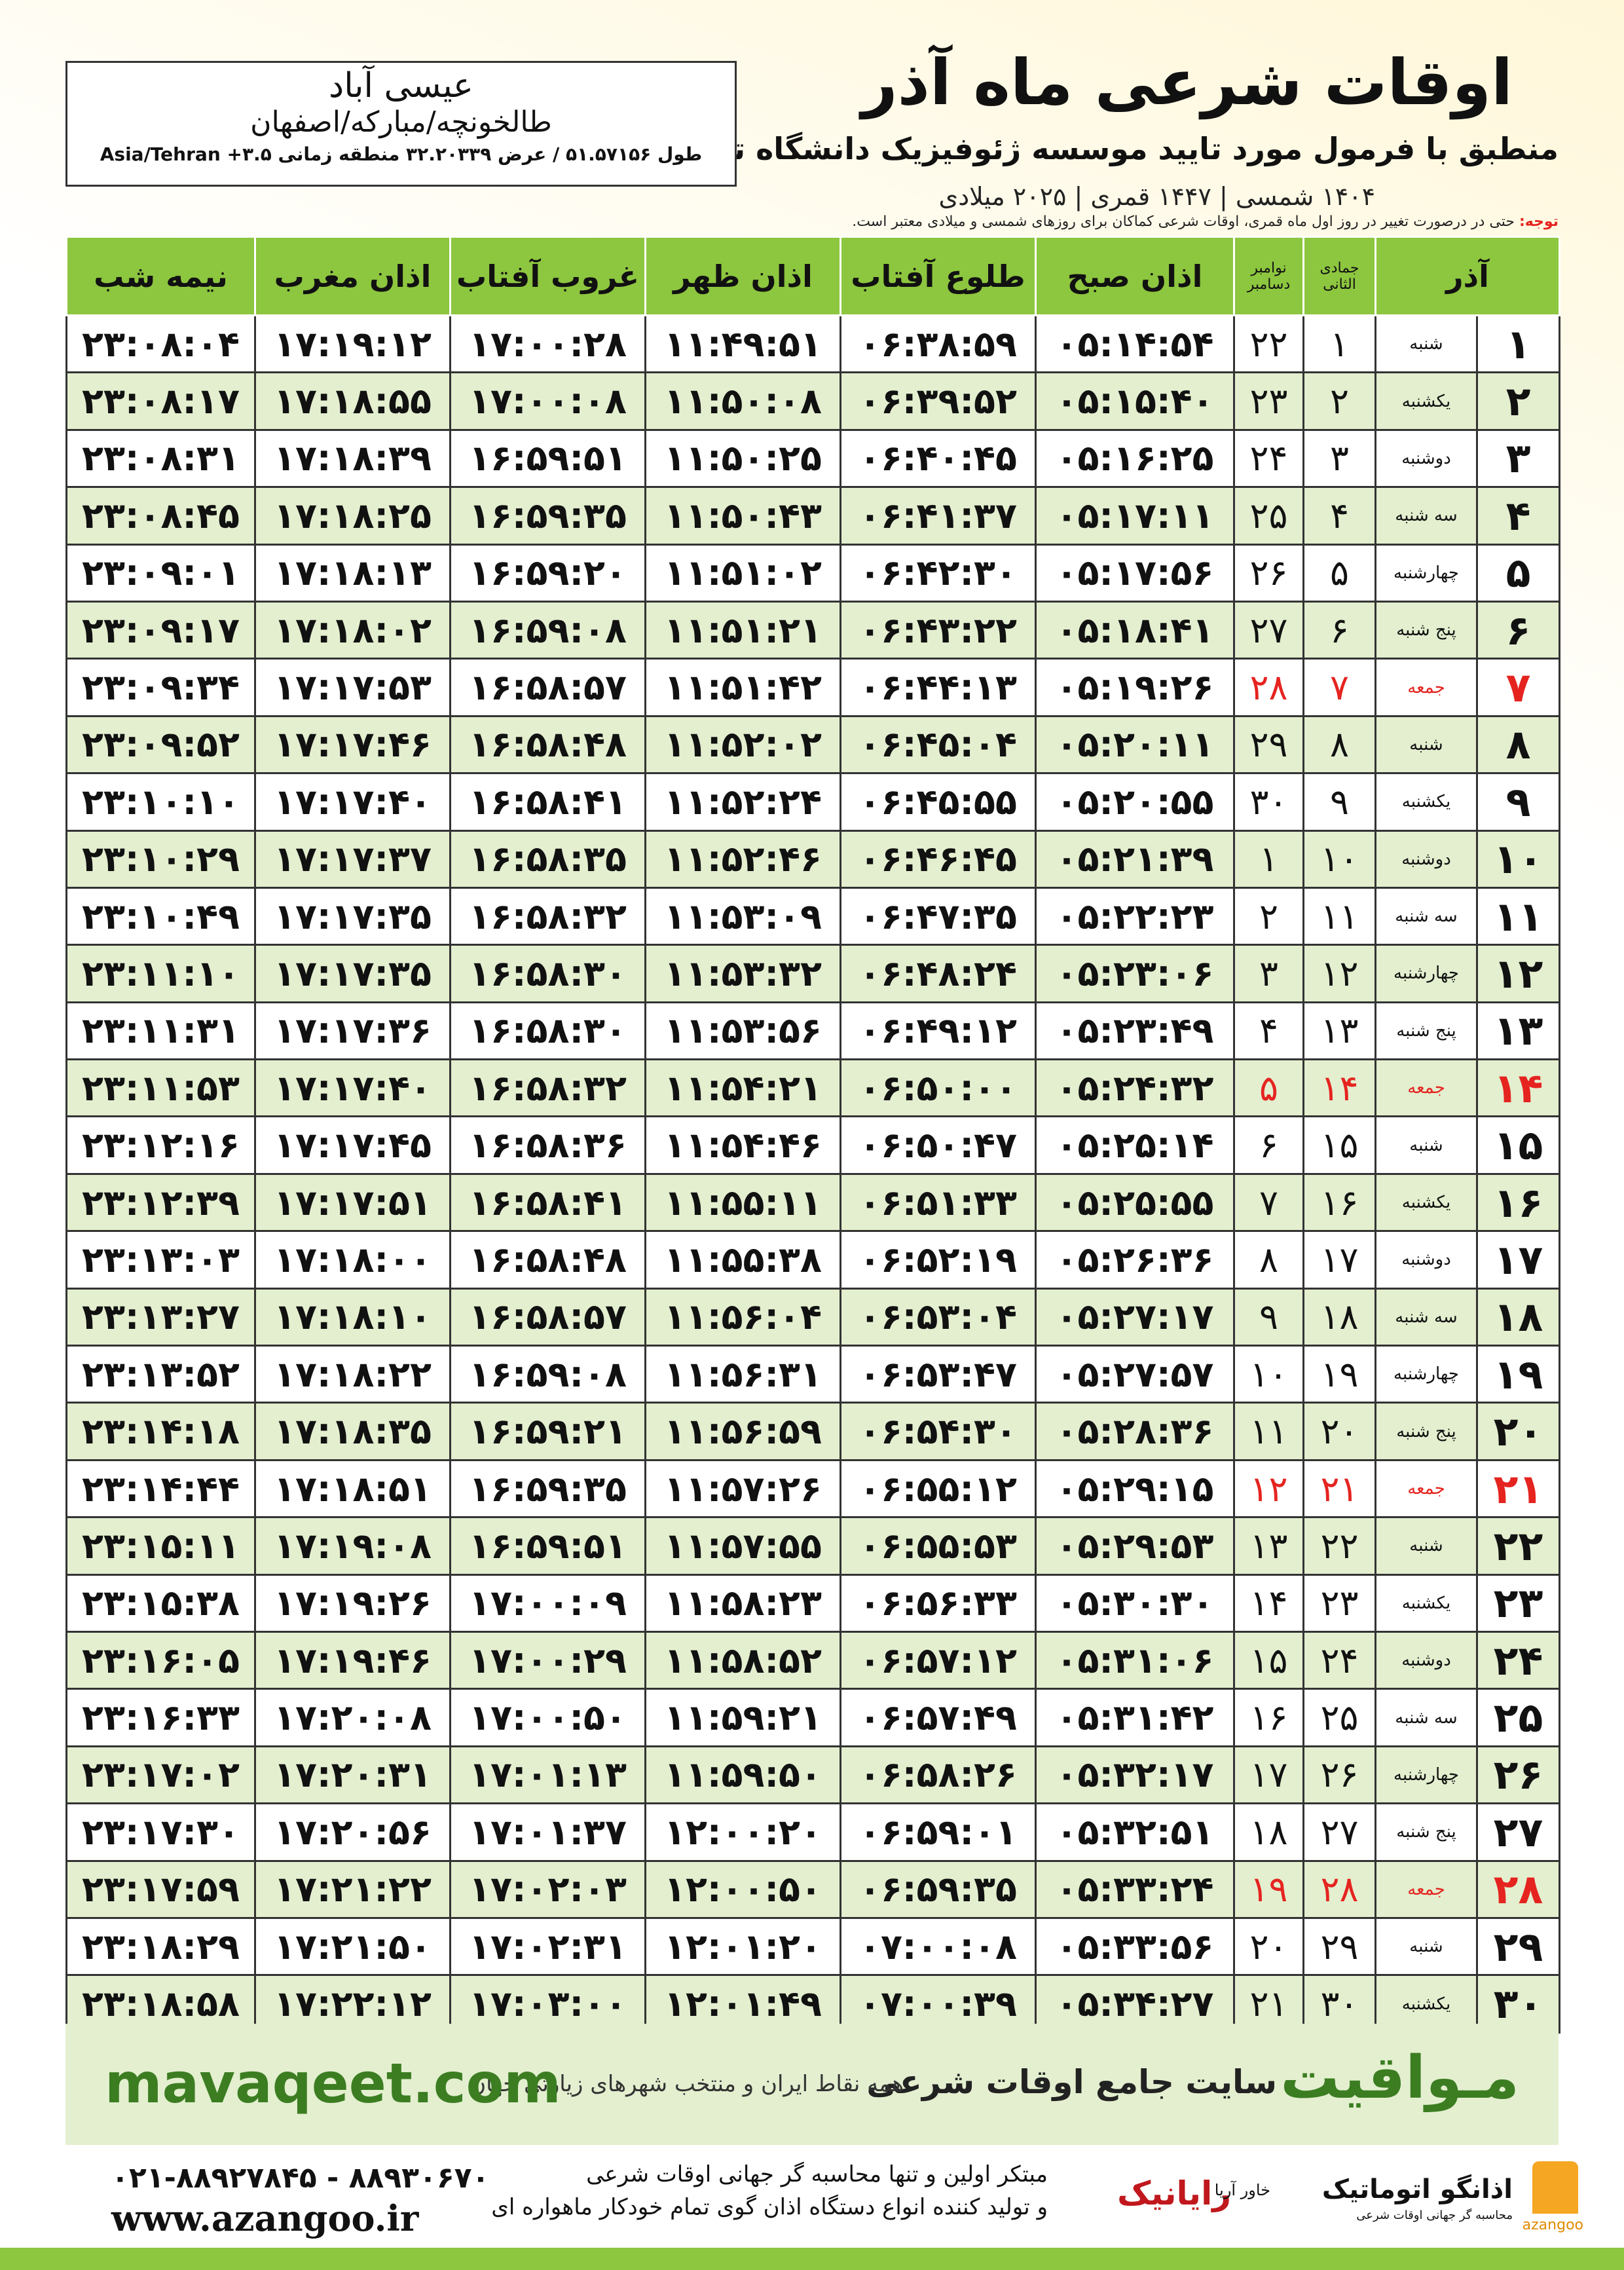 The image size is (1624, 2270). Describe the element at coordinates (1518, 1260) in the screenshot. I see `cell-day: ۱۷` at that location.